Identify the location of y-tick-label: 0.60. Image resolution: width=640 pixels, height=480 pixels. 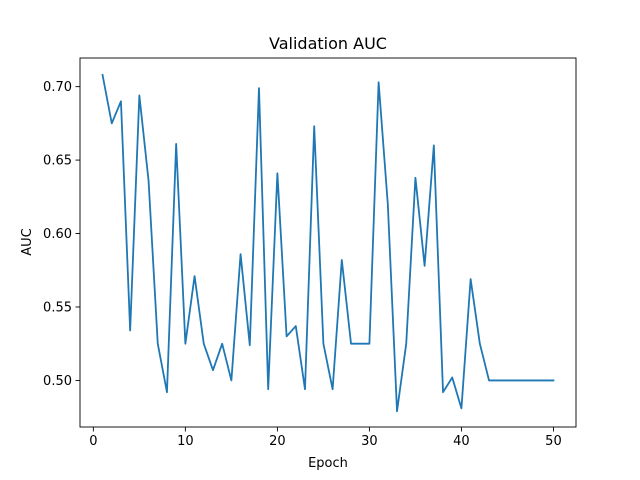
(57, 234).